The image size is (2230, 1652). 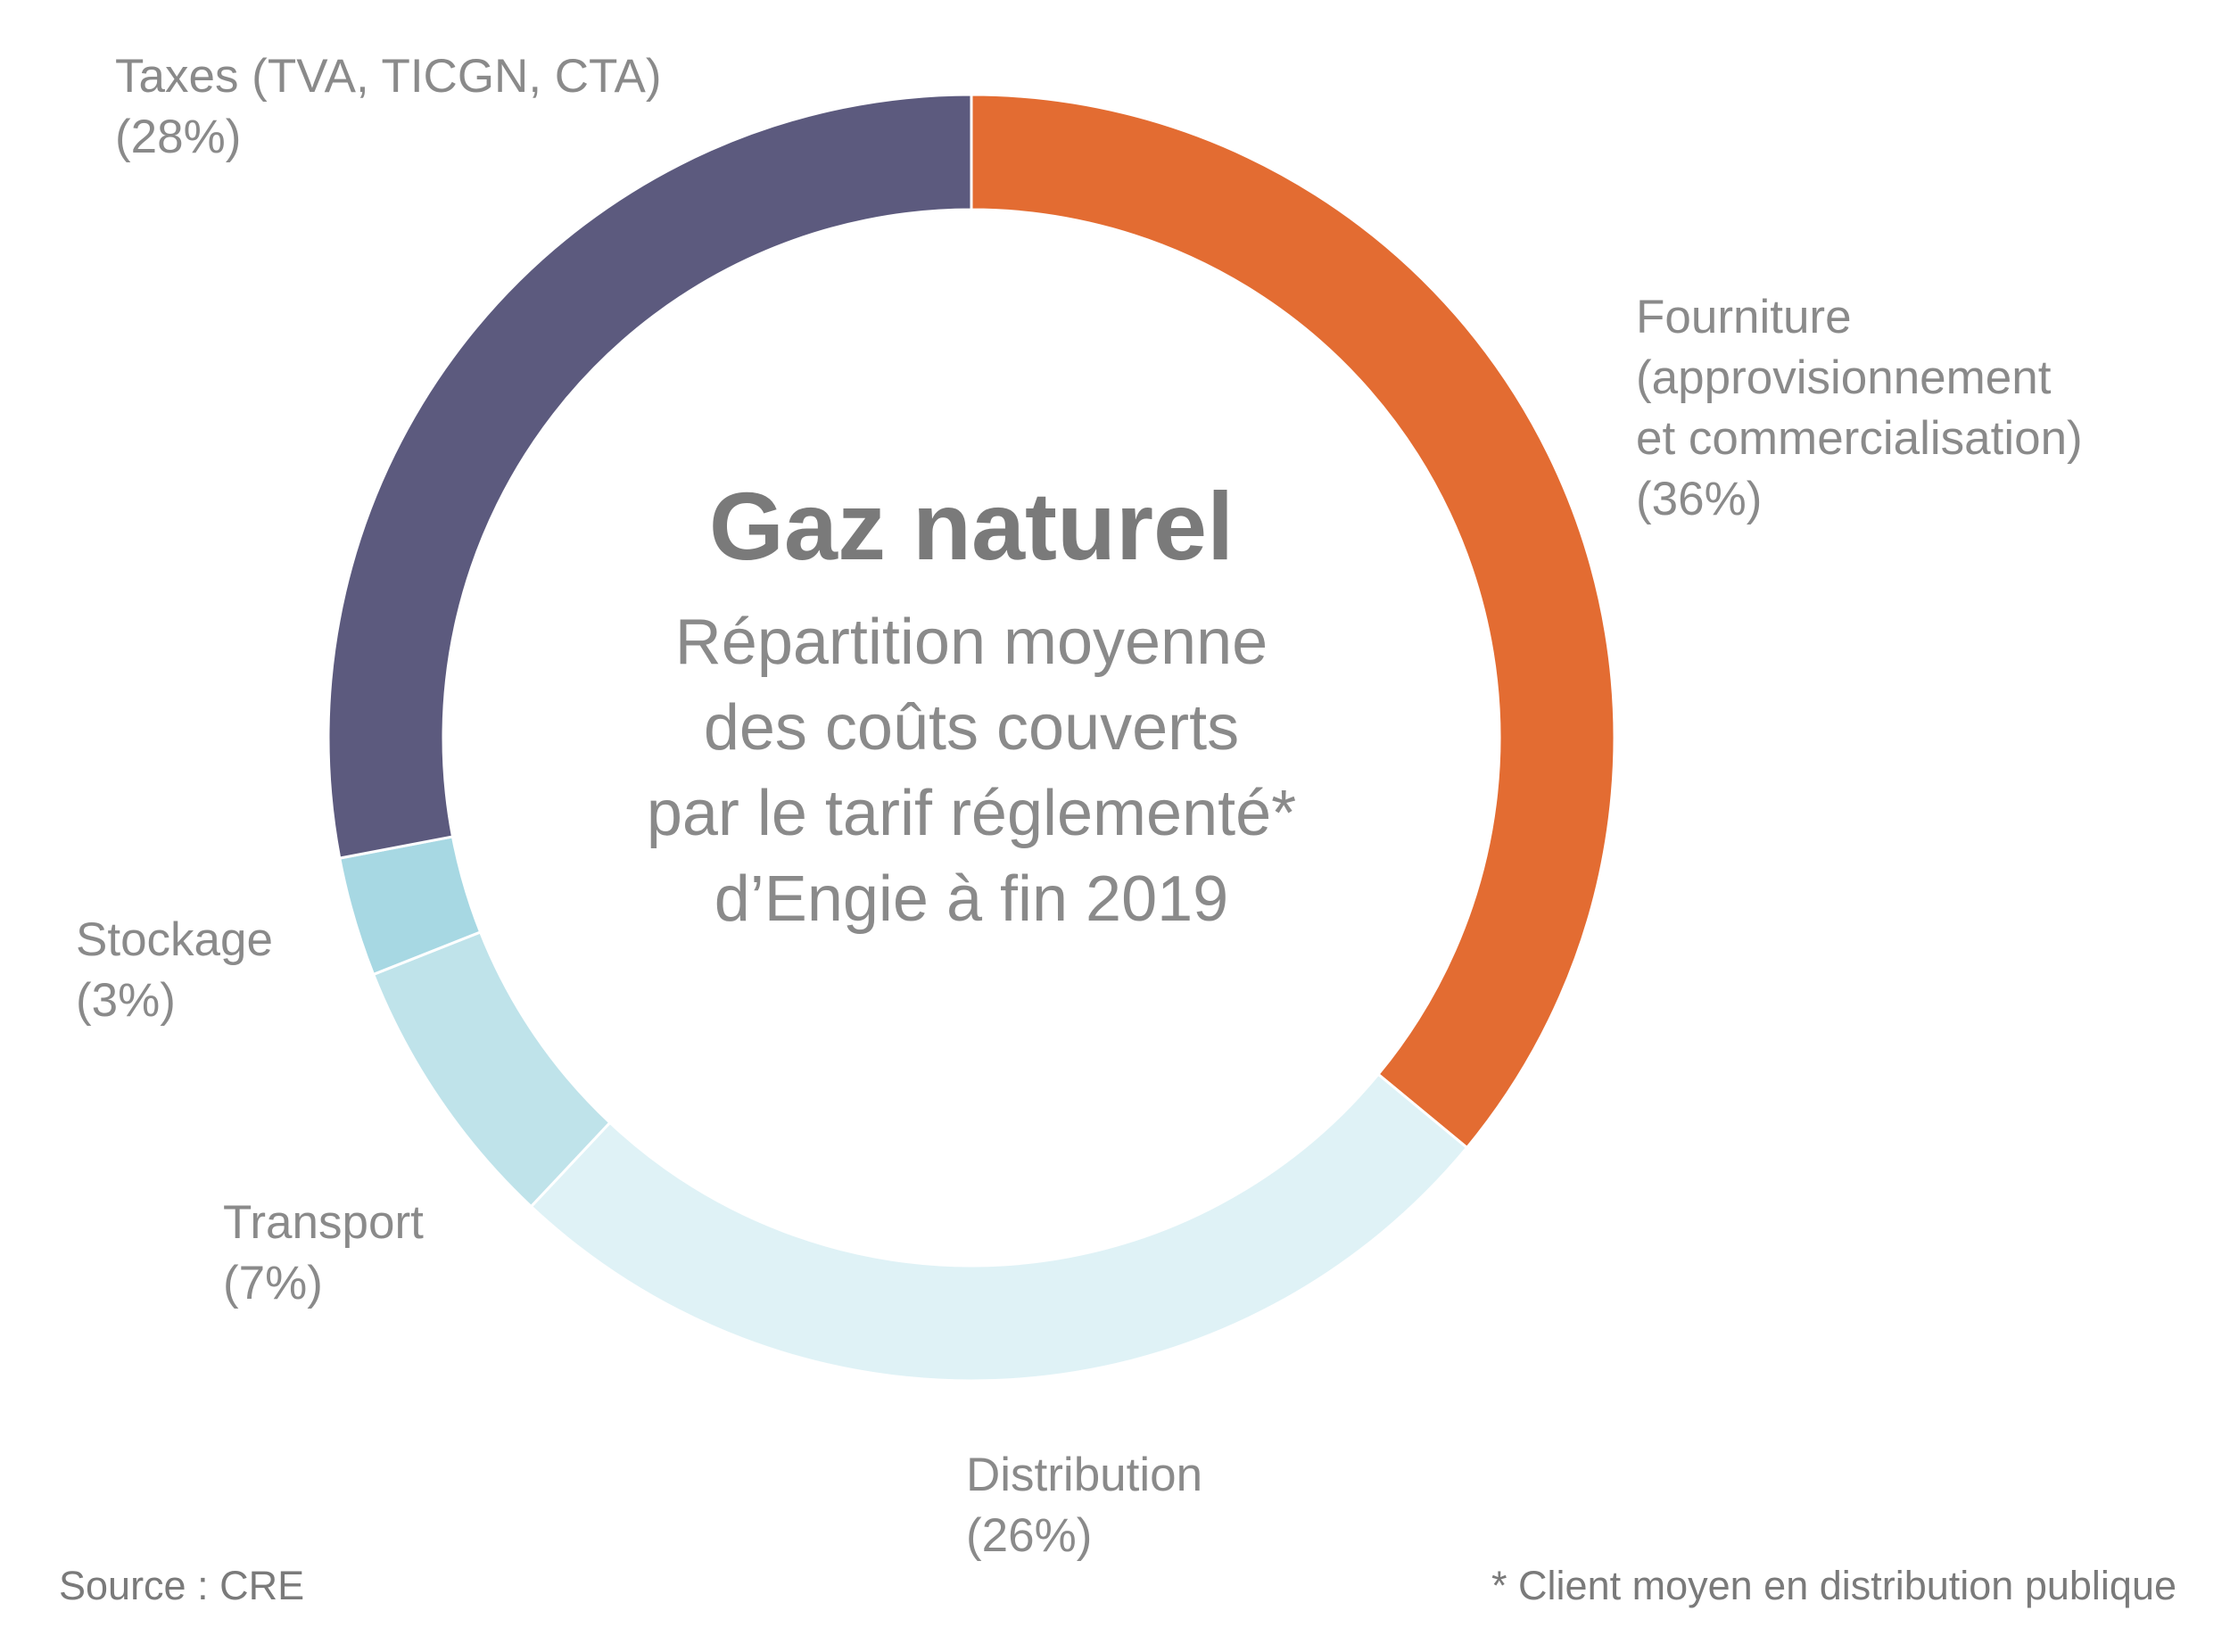 I want to click on segment-label-transport: Transport (7%), so click(x=323, y=1253).